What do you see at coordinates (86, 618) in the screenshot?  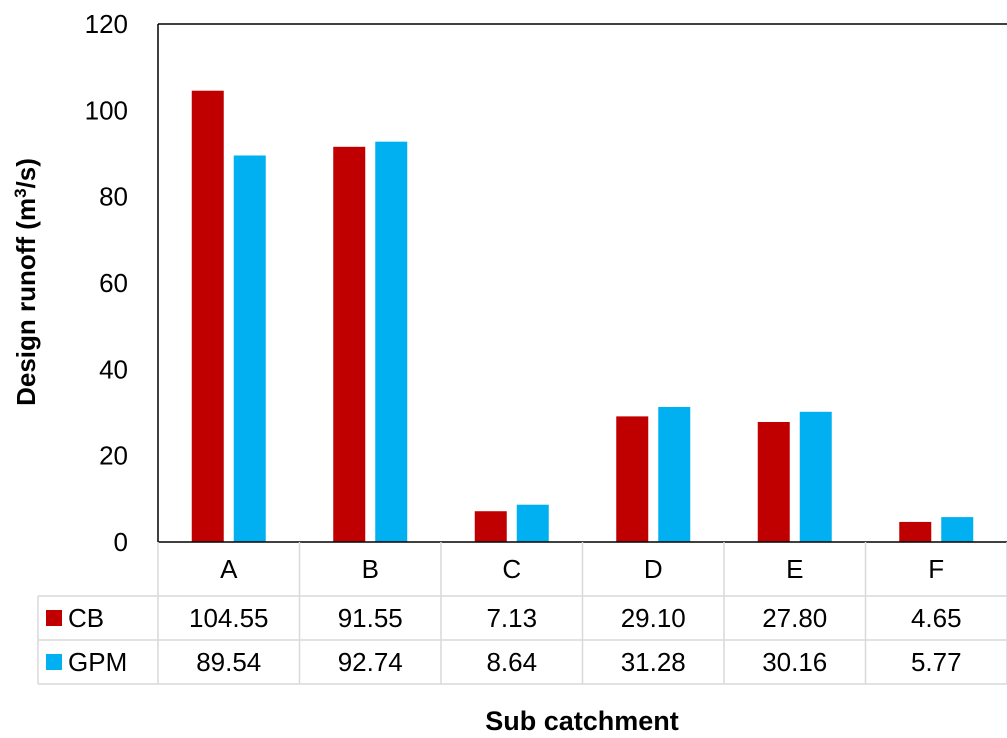 I see `legend-label-cb: CB` at bounding box center [86, 618].